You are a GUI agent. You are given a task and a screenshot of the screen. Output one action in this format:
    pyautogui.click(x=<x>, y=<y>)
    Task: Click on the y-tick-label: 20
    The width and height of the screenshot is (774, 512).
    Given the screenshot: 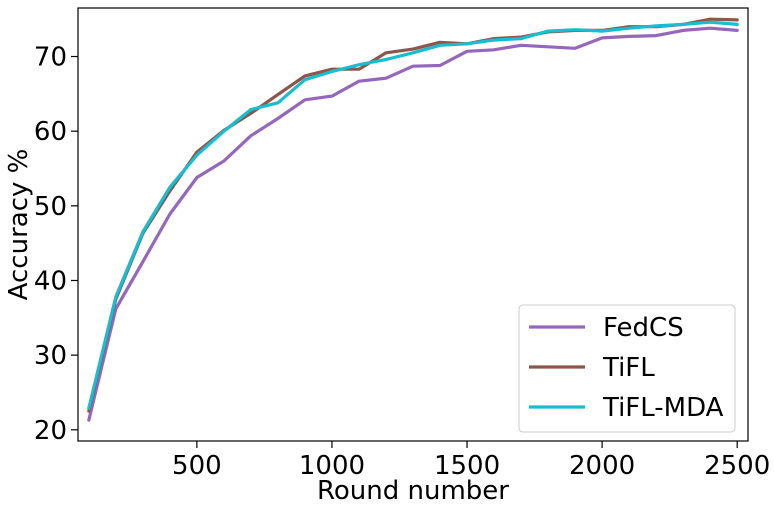 What is the action you would take?
    pyautogui.click(x=50, y=431)
    